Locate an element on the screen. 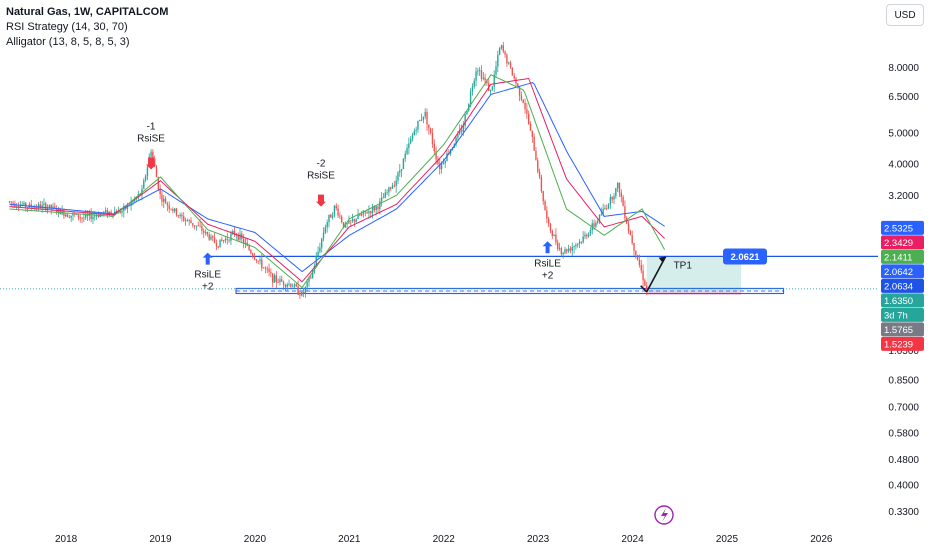  legend-indicator: Alligator (13, 8, 5, 8, 5, 3) is located at coordinates (68, 42).